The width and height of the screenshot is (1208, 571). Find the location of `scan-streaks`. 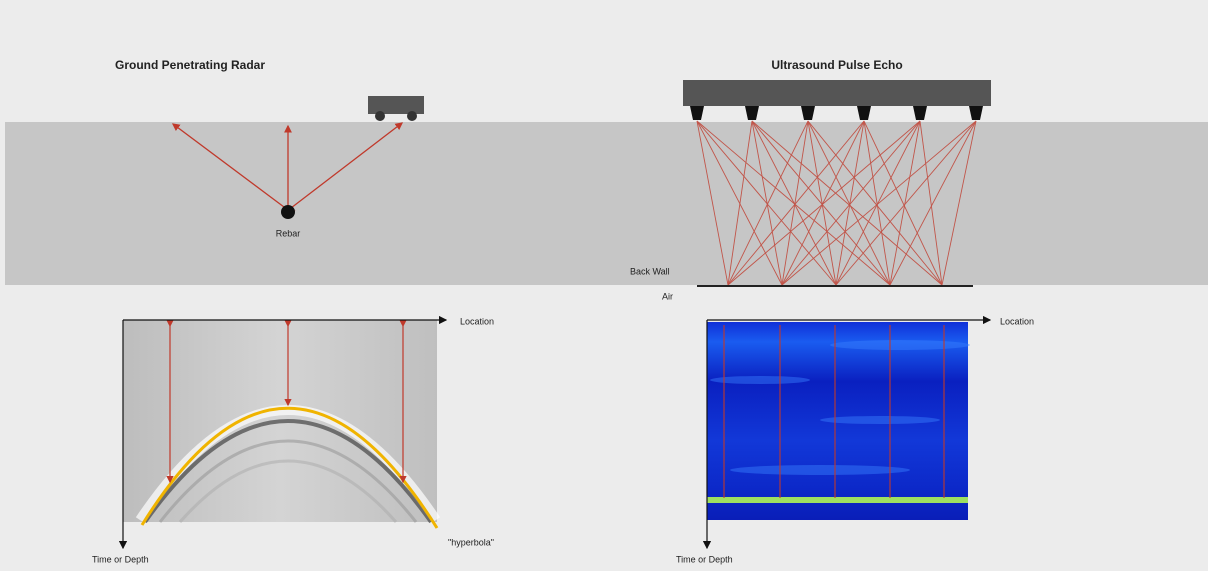

scan-streaks is located at coordinates (840, 407).